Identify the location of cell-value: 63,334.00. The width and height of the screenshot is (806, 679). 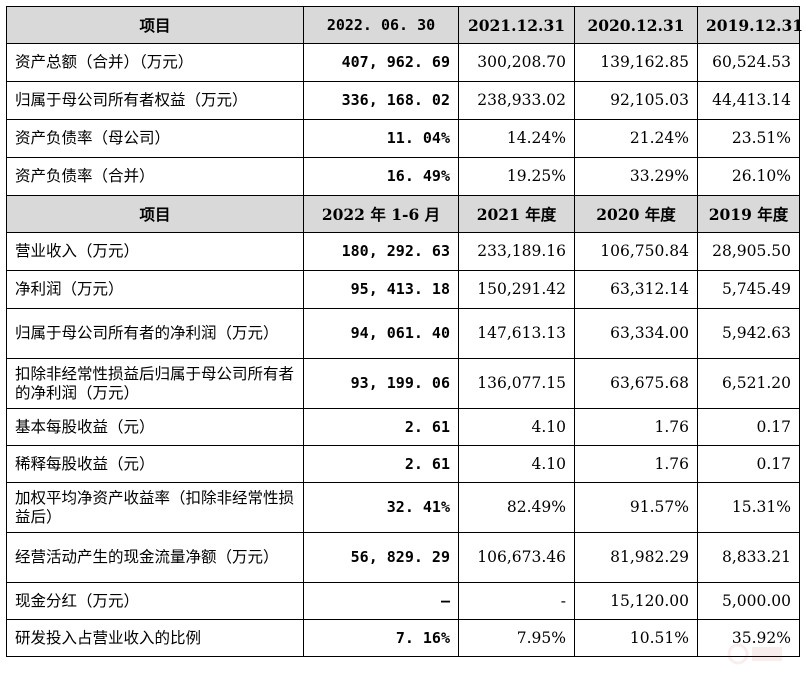
(636, 333).